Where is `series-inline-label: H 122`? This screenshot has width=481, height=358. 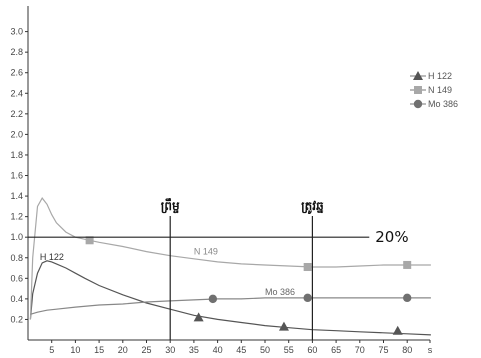
series-inline-label: H 122 is located at coordinates (52, 257).